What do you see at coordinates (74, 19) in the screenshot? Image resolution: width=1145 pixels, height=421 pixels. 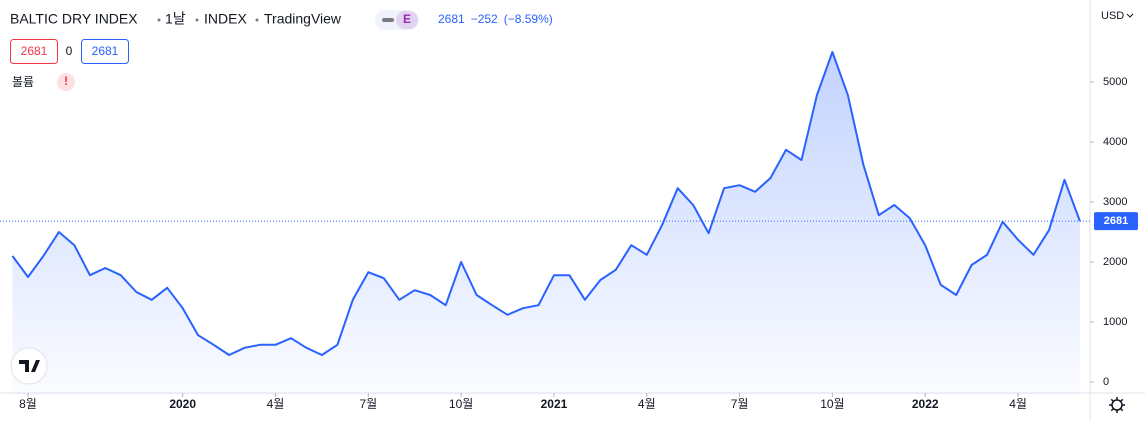 I see `symbol: BALTIC DRY INDEX` at bounding box center [74, 19].